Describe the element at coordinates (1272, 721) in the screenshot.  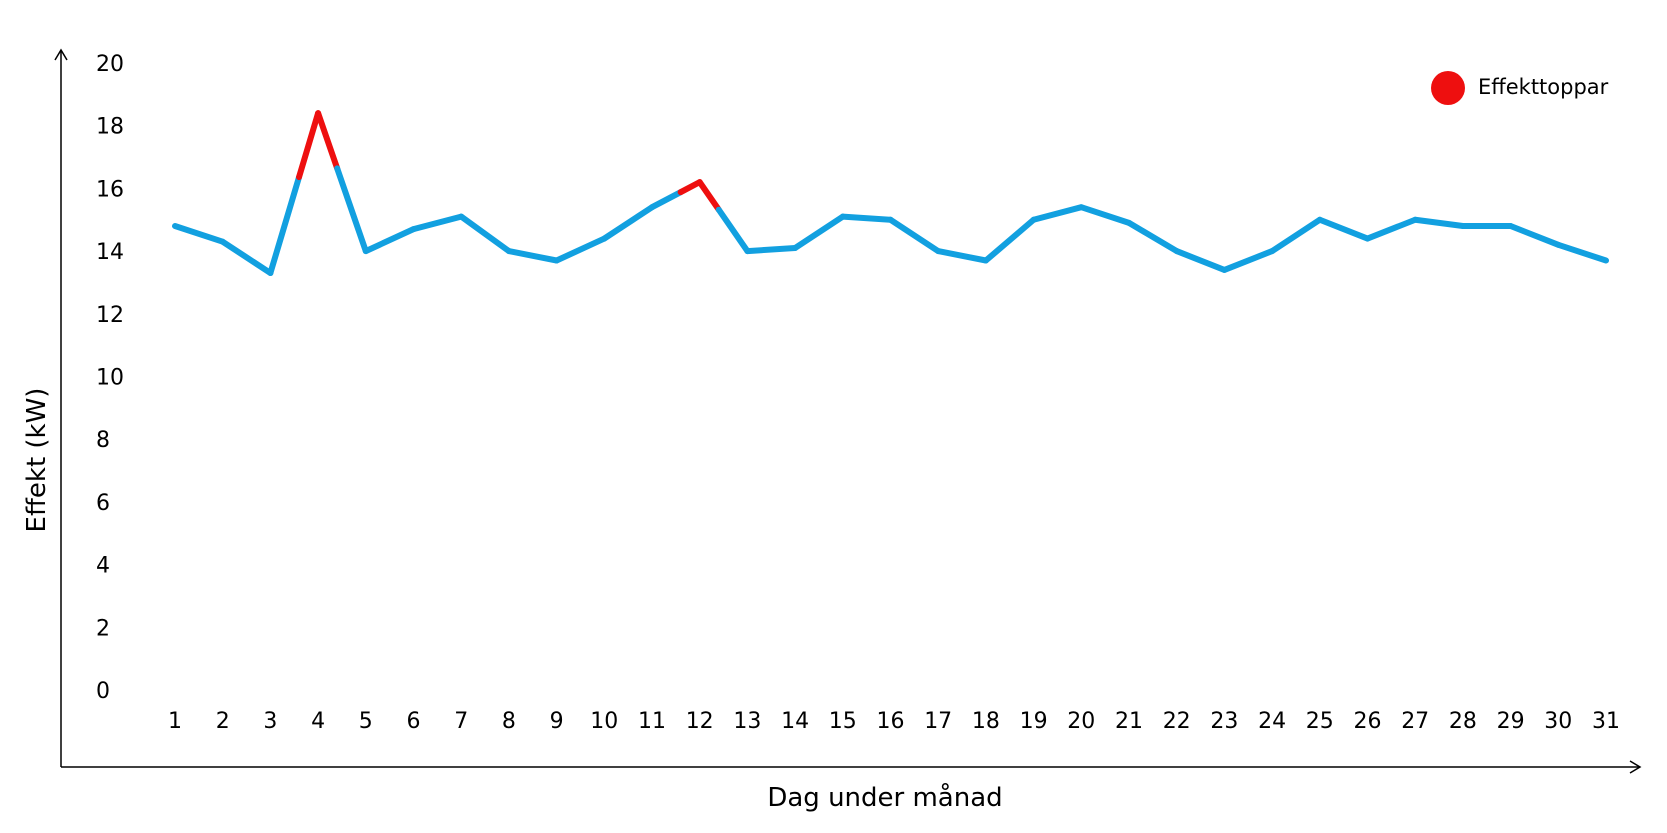
I see `x-tick-label: 24` at that location.